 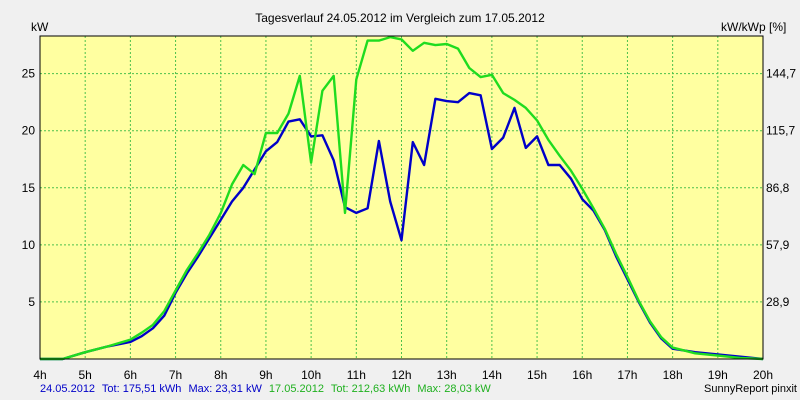 What do you see at coordinates (39, 375) in the screenshot?
I see `x-tick-label: 4h` at bounding box center [39, 375].